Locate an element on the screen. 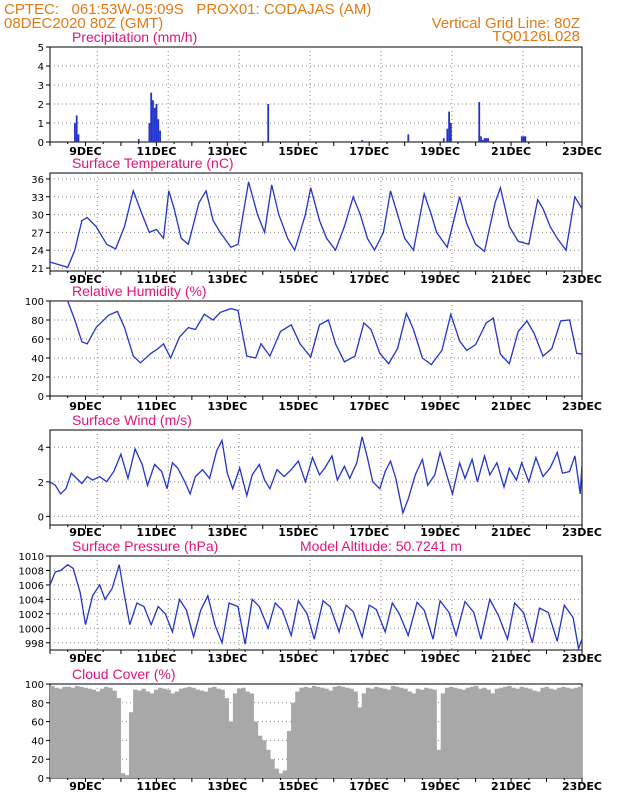 The width and height of the screenshot is (618, 800). y-tick-label: 5 is located at coordinates (41, 48).